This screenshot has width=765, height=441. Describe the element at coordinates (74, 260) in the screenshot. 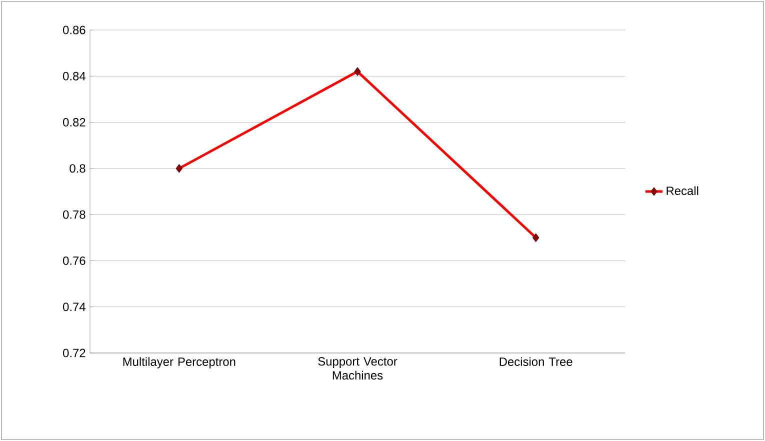

I see `y-tick-label: 0.76` at that location.